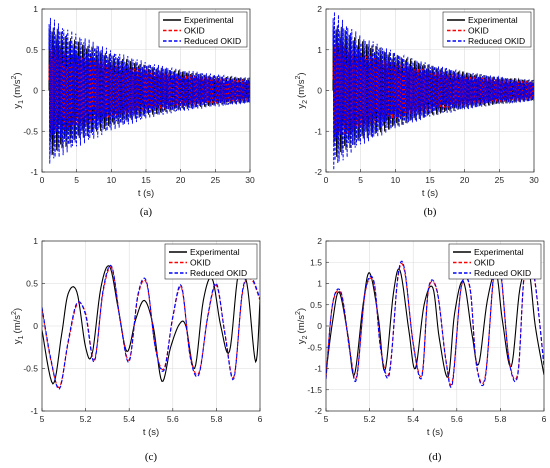 This screenshot has height=468, width=550. I want to click on panel-caption: (c), so click(151, 457).